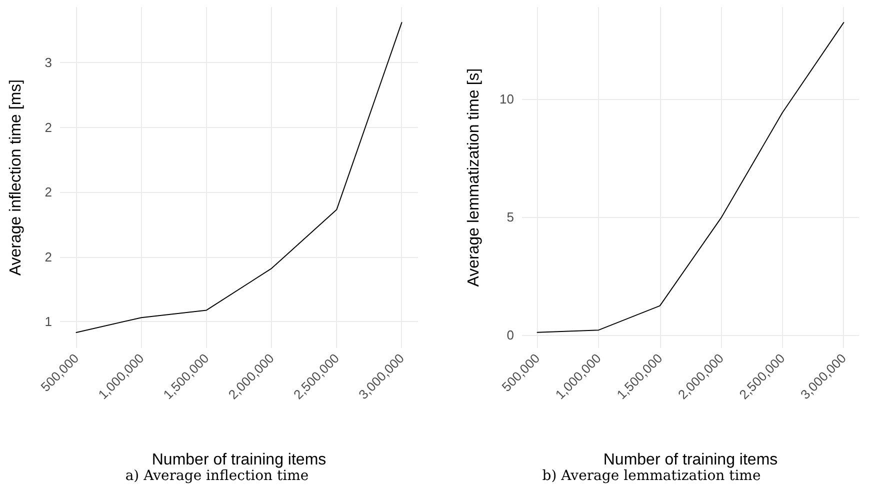 This screenshot has height=494, width=869. What do you see at coordinates (48, 62) in the screenshot?
I see `y-tick-label: 3` at bounding box center [48, 62].